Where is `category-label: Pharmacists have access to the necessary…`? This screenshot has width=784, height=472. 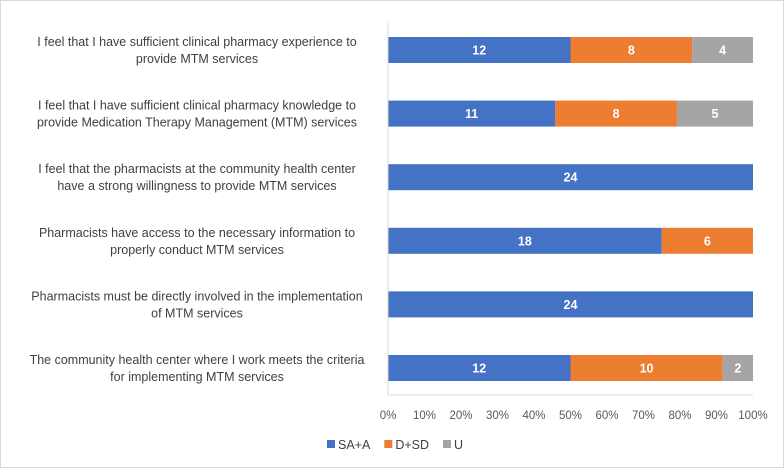 category-label: Pharmacists have access to the necessary… is located at coordinates (197, 233).